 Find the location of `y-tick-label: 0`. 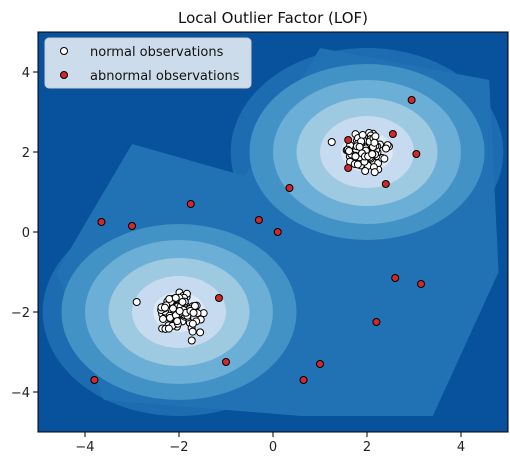

y-tick-label: 0 is located at coordinates (26, 233).